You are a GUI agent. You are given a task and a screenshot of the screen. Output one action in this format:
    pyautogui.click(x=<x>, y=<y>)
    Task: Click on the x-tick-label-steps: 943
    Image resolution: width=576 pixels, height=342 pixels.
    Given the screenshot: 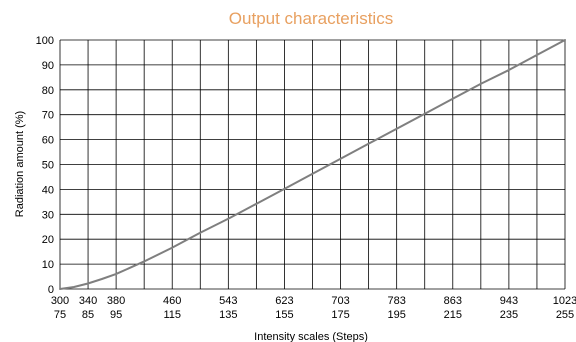 What is the action you would take?
    pyautogui.click(x=509, y=301)
    